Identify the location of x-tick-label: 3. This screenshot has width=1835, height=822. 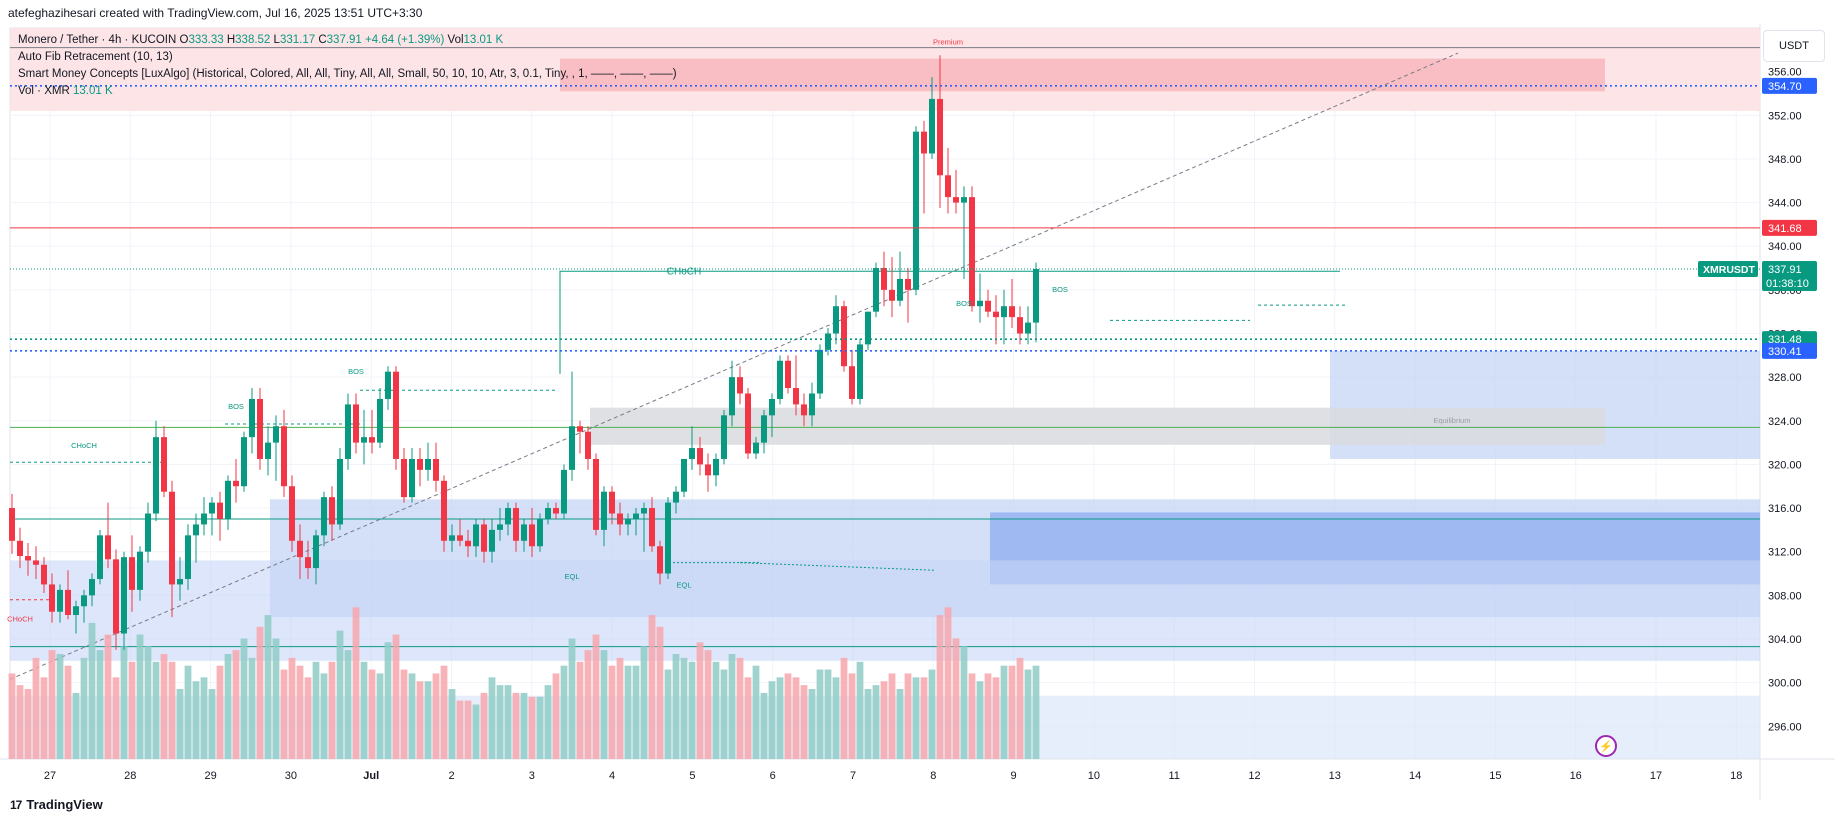
(532, 776).